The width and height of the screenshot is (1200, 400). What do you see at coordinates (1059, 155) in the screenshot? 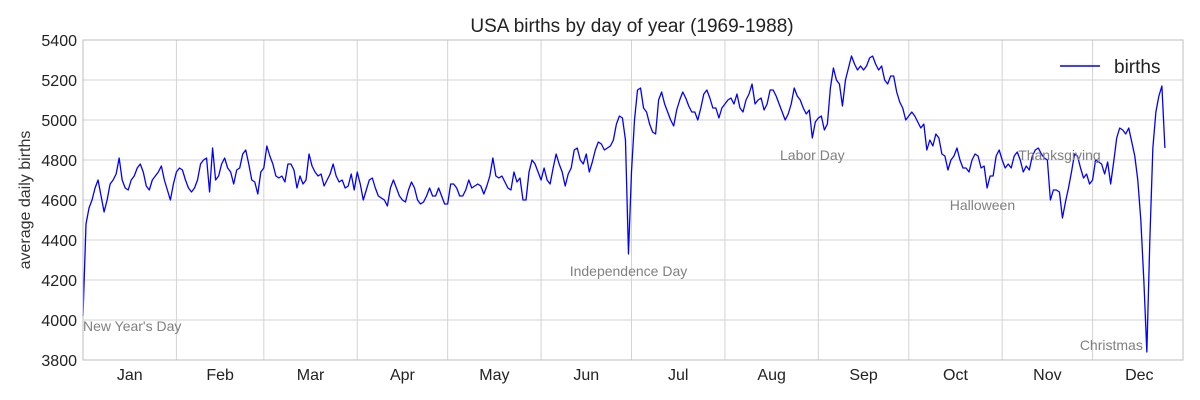
I see `annotation-thanksgiving: Thanksgiving` at bounding box center [1059, 155].